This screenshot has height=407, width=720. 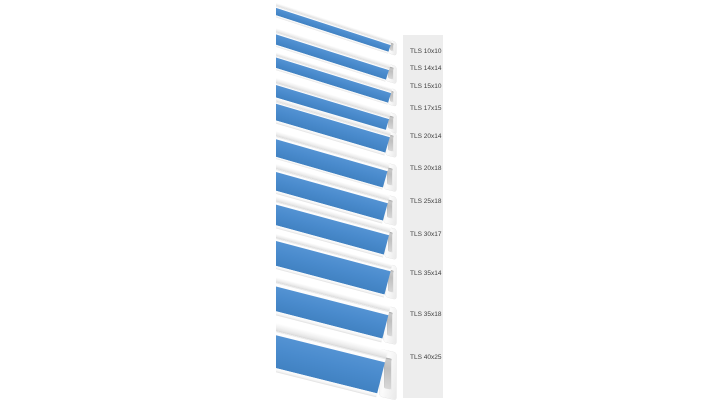 What do you see at coordinates (426, 201) in the screenshot?
I see `size-label: TLS 25x18` at bounding box center [426, 201].